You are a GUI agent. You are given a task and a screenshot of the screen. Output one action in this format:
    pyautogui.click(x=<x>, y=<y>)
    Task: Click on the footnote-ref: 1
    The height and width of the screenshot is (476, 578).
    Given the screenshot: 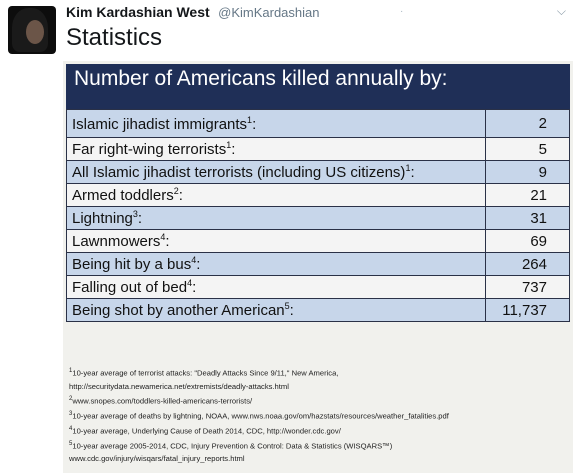 What is the action you would take?
    pyautogui.click(x=71, y=371)
    